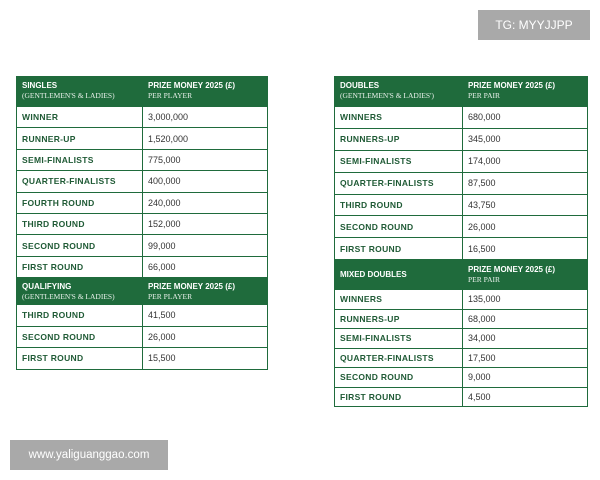 The height and width of the screenshot is (480, 600). What do you see at coordinates (511, 85) in the screenshot?
I see `doubles-col: PRIZE MONEY 2025 (£)` at bounding box center [511, 85].